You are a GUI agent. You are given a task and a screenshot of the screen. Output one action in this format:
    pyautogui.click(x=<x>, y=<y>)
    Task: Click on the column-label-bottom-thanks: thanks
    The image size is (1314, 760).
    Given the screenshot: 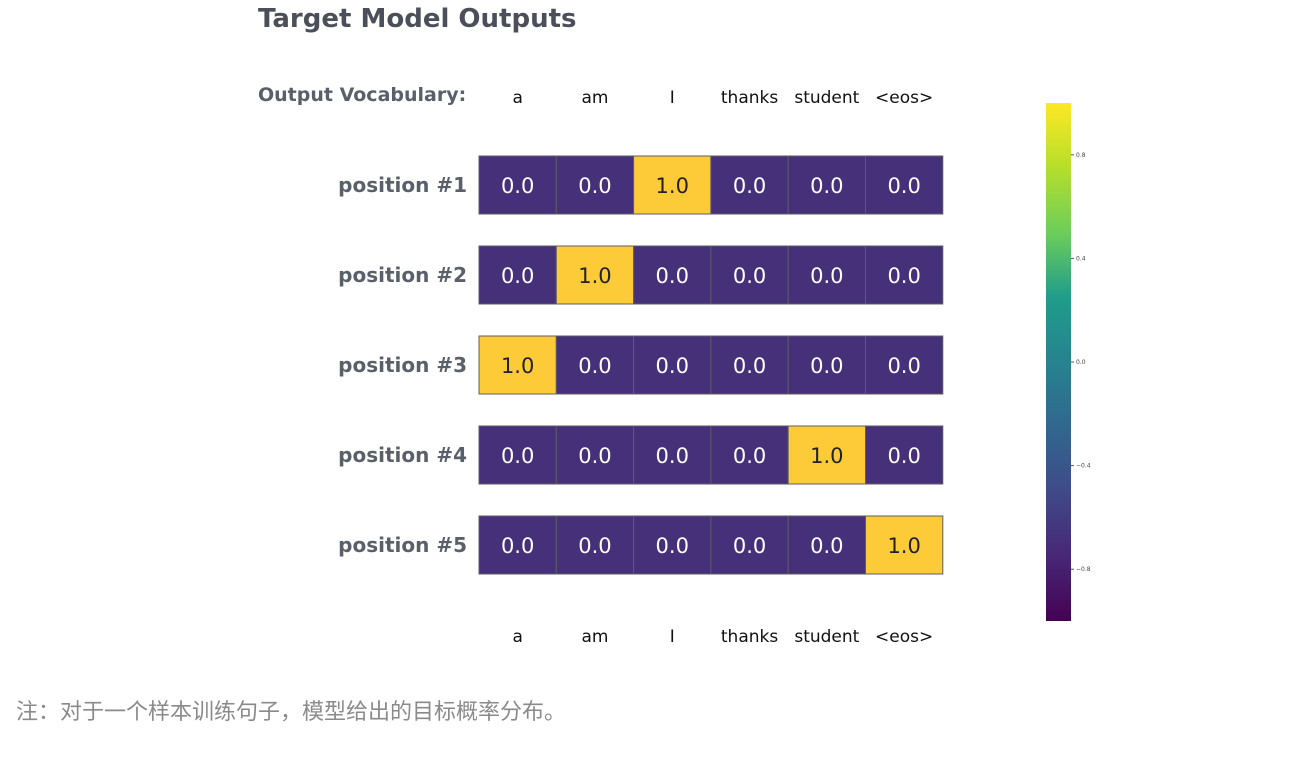 What is the action you would take?
    pyautogui.click(x=749, y=637)
    